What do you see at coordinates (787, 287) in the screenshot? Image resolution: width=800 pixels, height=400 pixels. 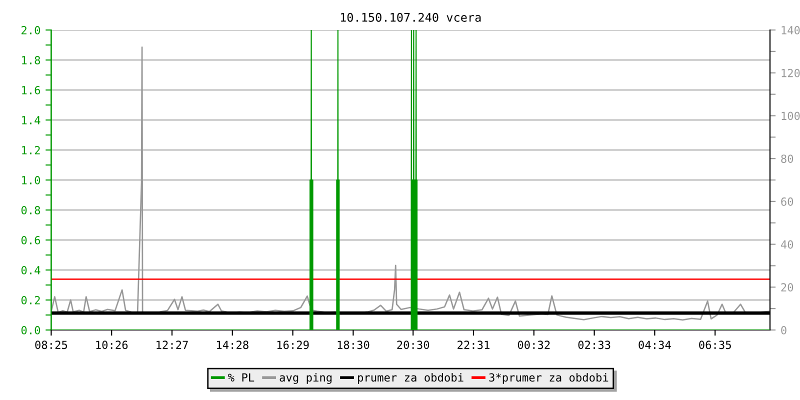 I see `y2-tick-label: 20` at bounding box center [787, 287].